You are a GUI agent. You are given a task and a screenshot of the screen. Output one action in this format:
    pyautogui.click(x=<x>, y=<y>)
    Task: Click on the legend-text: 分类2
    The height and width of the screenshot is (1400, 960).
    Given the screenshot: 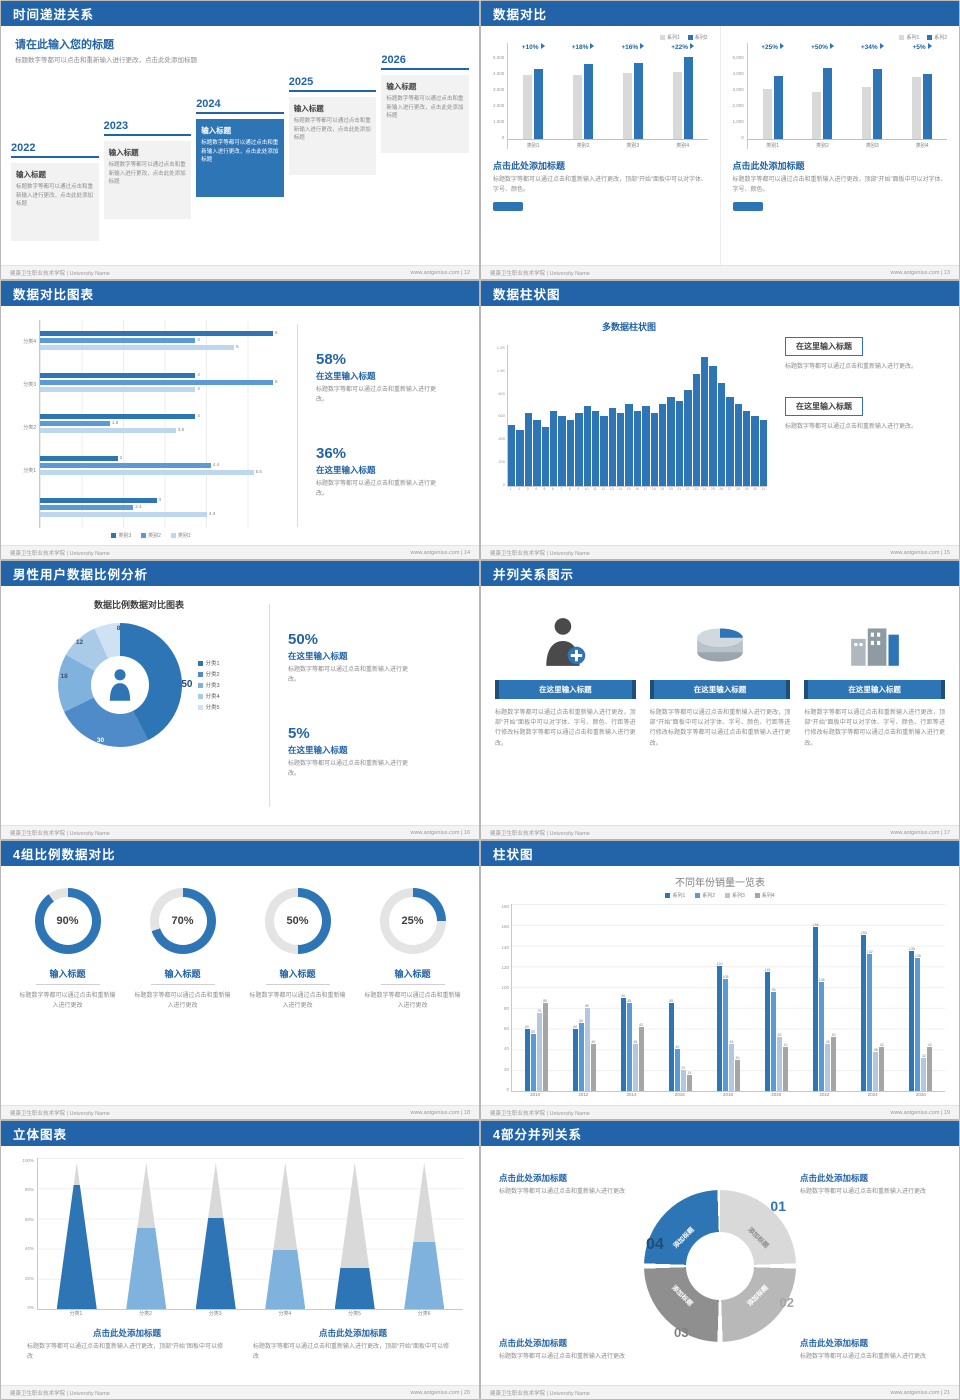 What is the action you would take?
    pyautogui.click(x=212, y=675)
    